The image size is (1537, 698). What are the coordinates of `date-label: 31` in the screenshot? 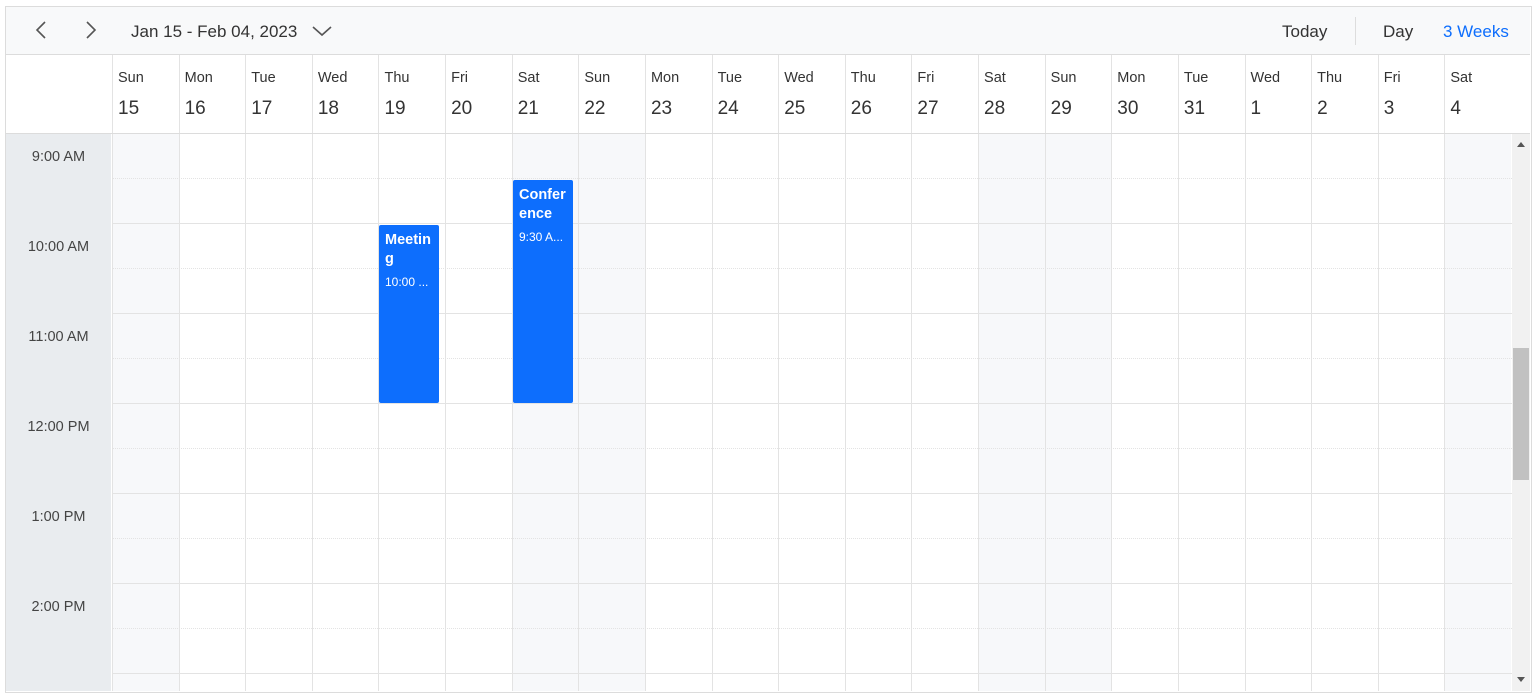 It's located at (1194, 108).